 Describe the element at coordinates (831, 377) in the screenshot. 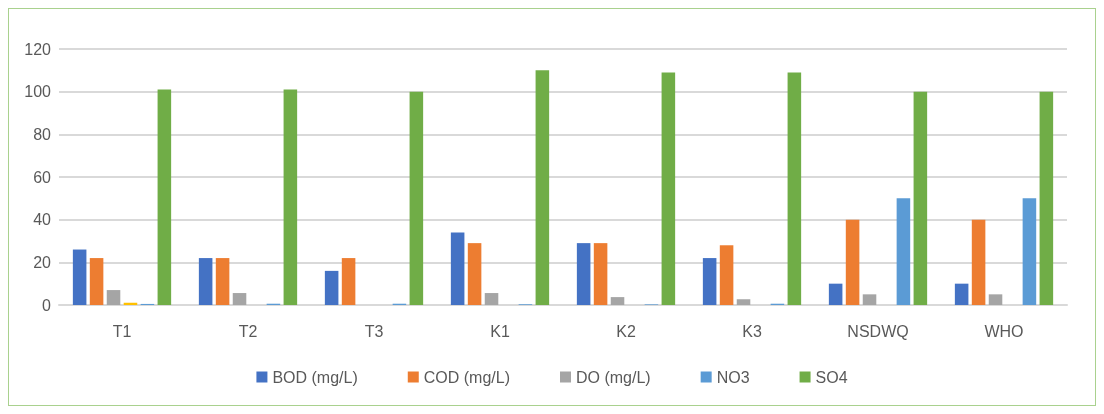

I see `legend-label: SO4` at that location.